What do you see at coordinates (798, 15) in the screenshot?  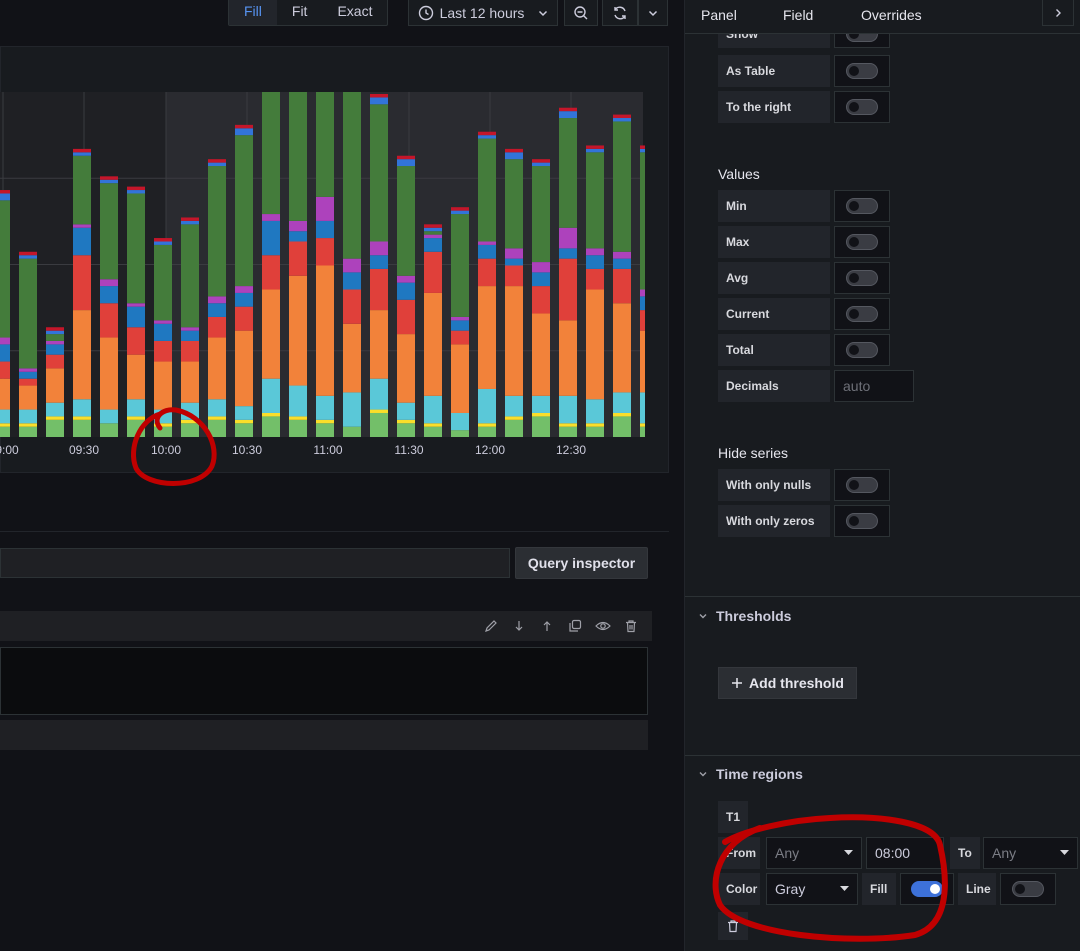 I see `tab-field: Field` at bounding box center [798, 15].